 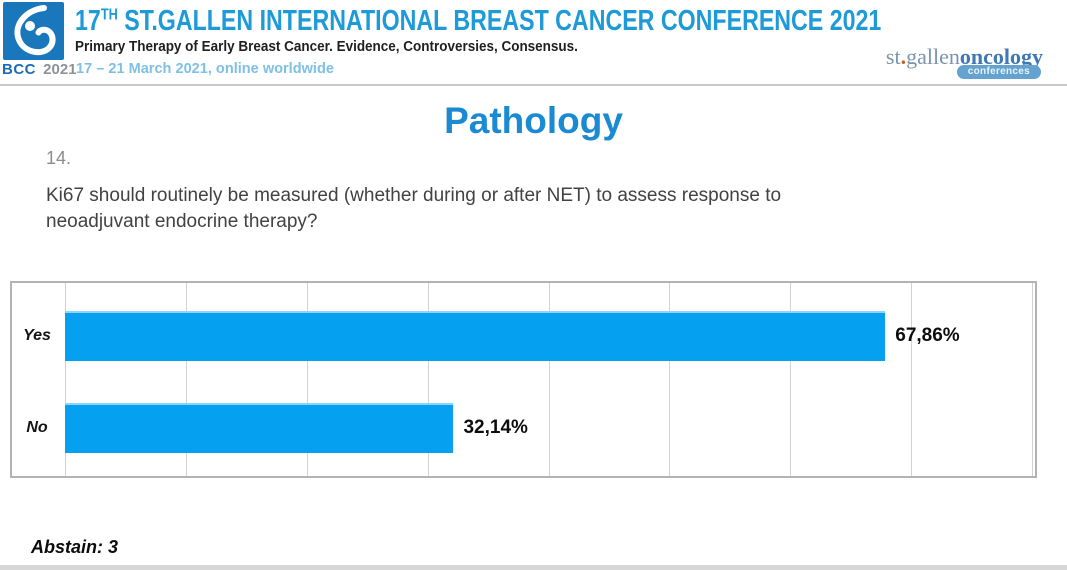 I want to click on page-title: Pathology, so click(x=533, y=120).